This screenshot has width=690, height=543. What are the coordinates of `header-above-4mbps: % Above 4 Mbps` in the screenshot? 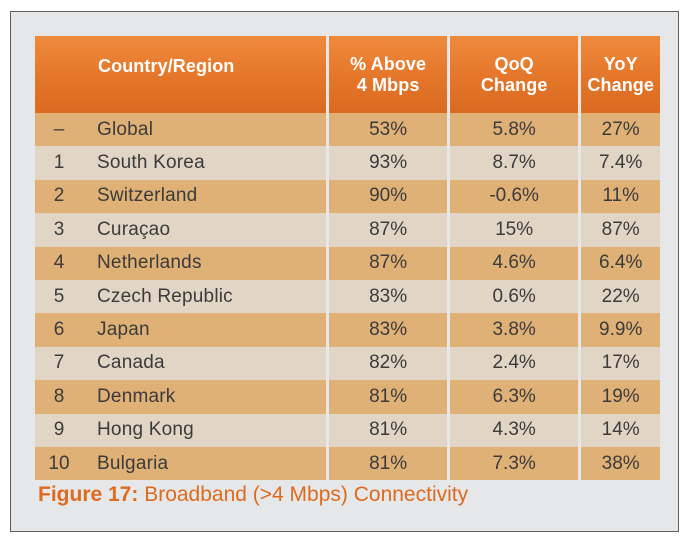 It's located at (389, 74).